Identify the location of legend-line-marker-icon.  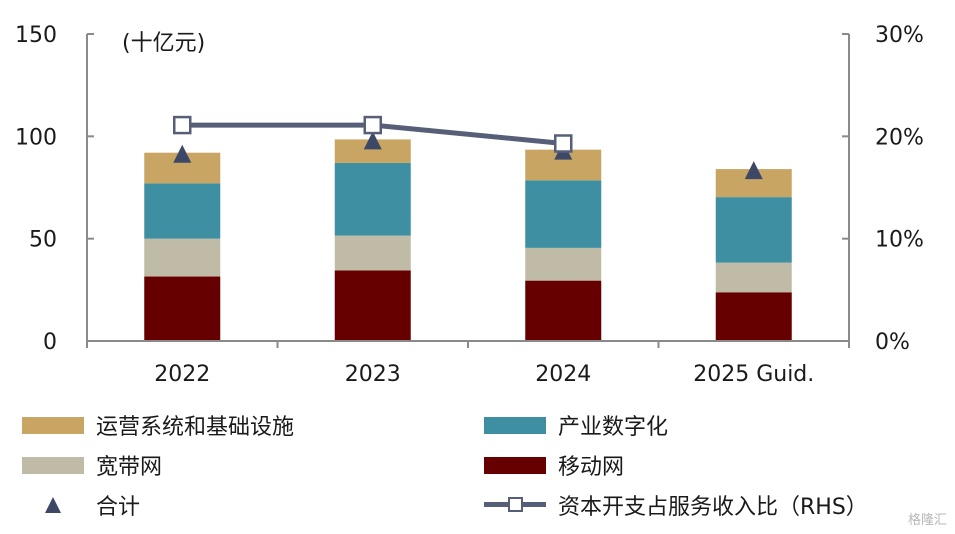
(515, 505).